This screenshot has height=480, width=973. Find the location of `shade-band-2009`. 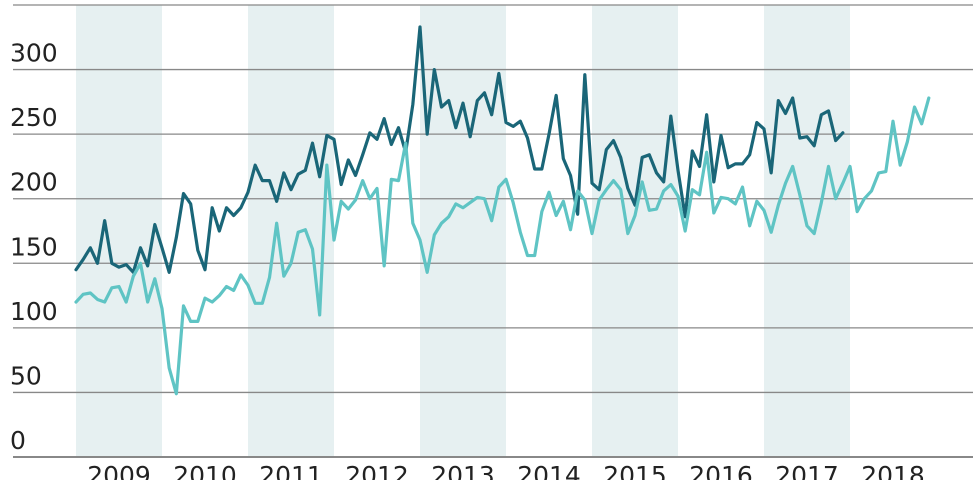

shade-band-2009 is located at coordinates (119, 231).